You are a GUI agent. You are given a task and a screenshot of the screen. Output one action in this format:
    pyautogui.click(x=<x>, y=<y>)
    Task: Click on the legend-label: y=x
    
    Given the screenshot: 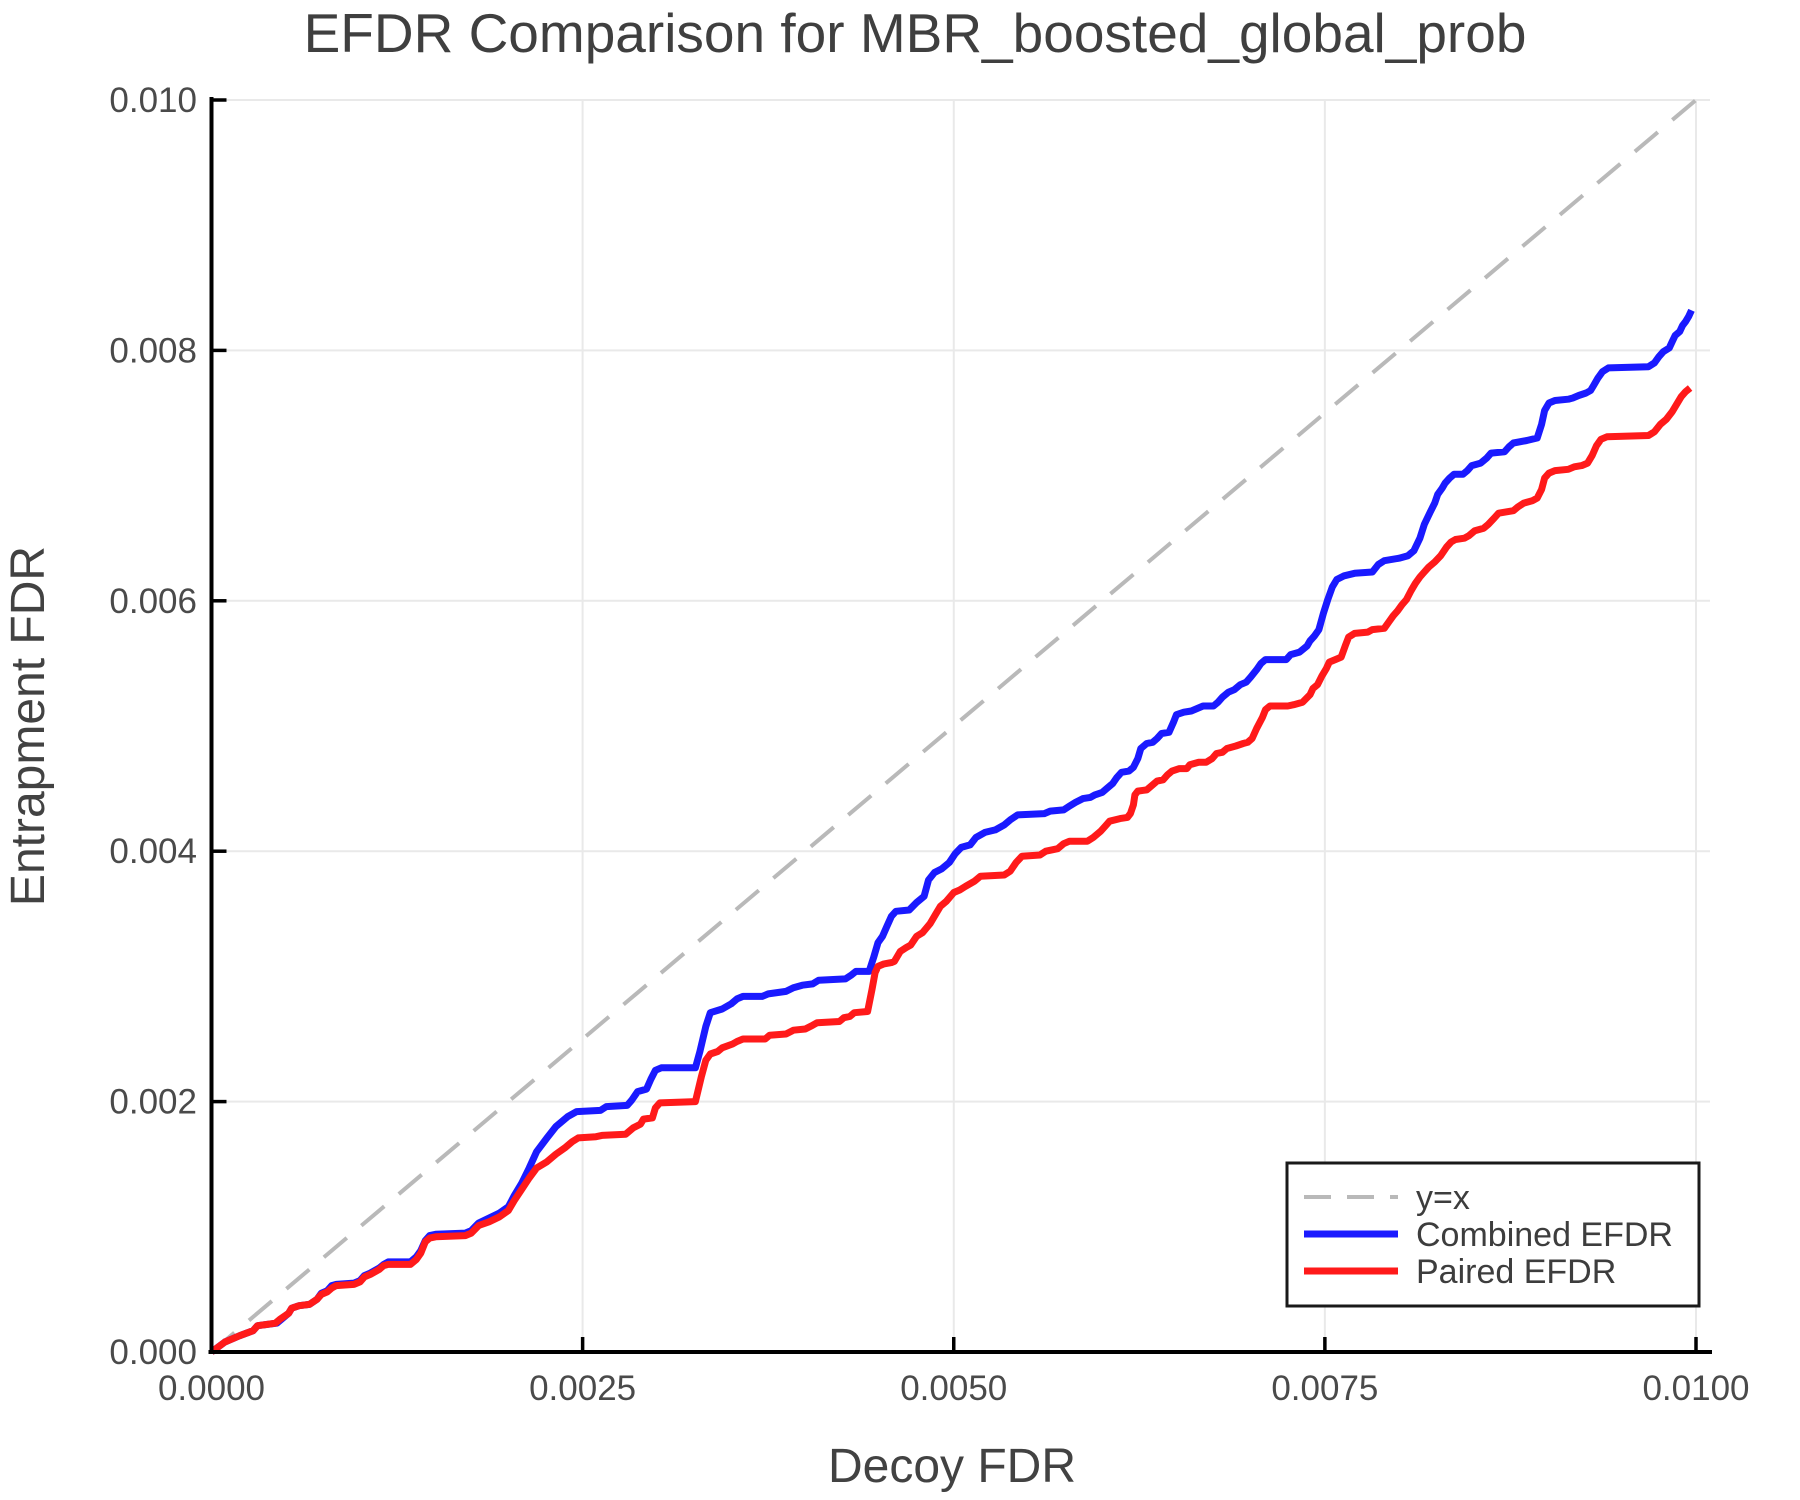 What is the action you would take?
    pyautogui.click(x=1443, y=1198)
    